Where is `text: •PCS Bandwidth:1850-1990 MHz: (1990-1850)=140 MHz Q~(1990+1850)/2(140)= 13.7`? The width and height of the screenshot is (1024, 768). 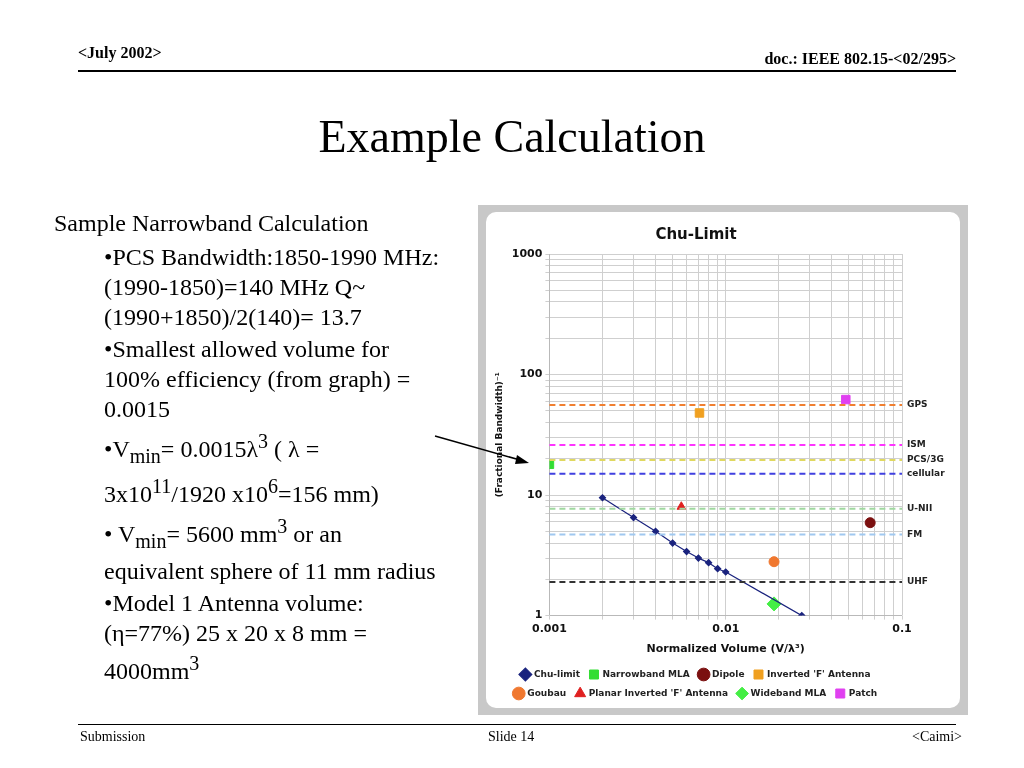
text: •PCS Bandwidth:1850-1990 MHz: (1990-1850)=140 MHz Q~(1990+1850)/2(140)= 13.7 is located at coordinates (272, 287).